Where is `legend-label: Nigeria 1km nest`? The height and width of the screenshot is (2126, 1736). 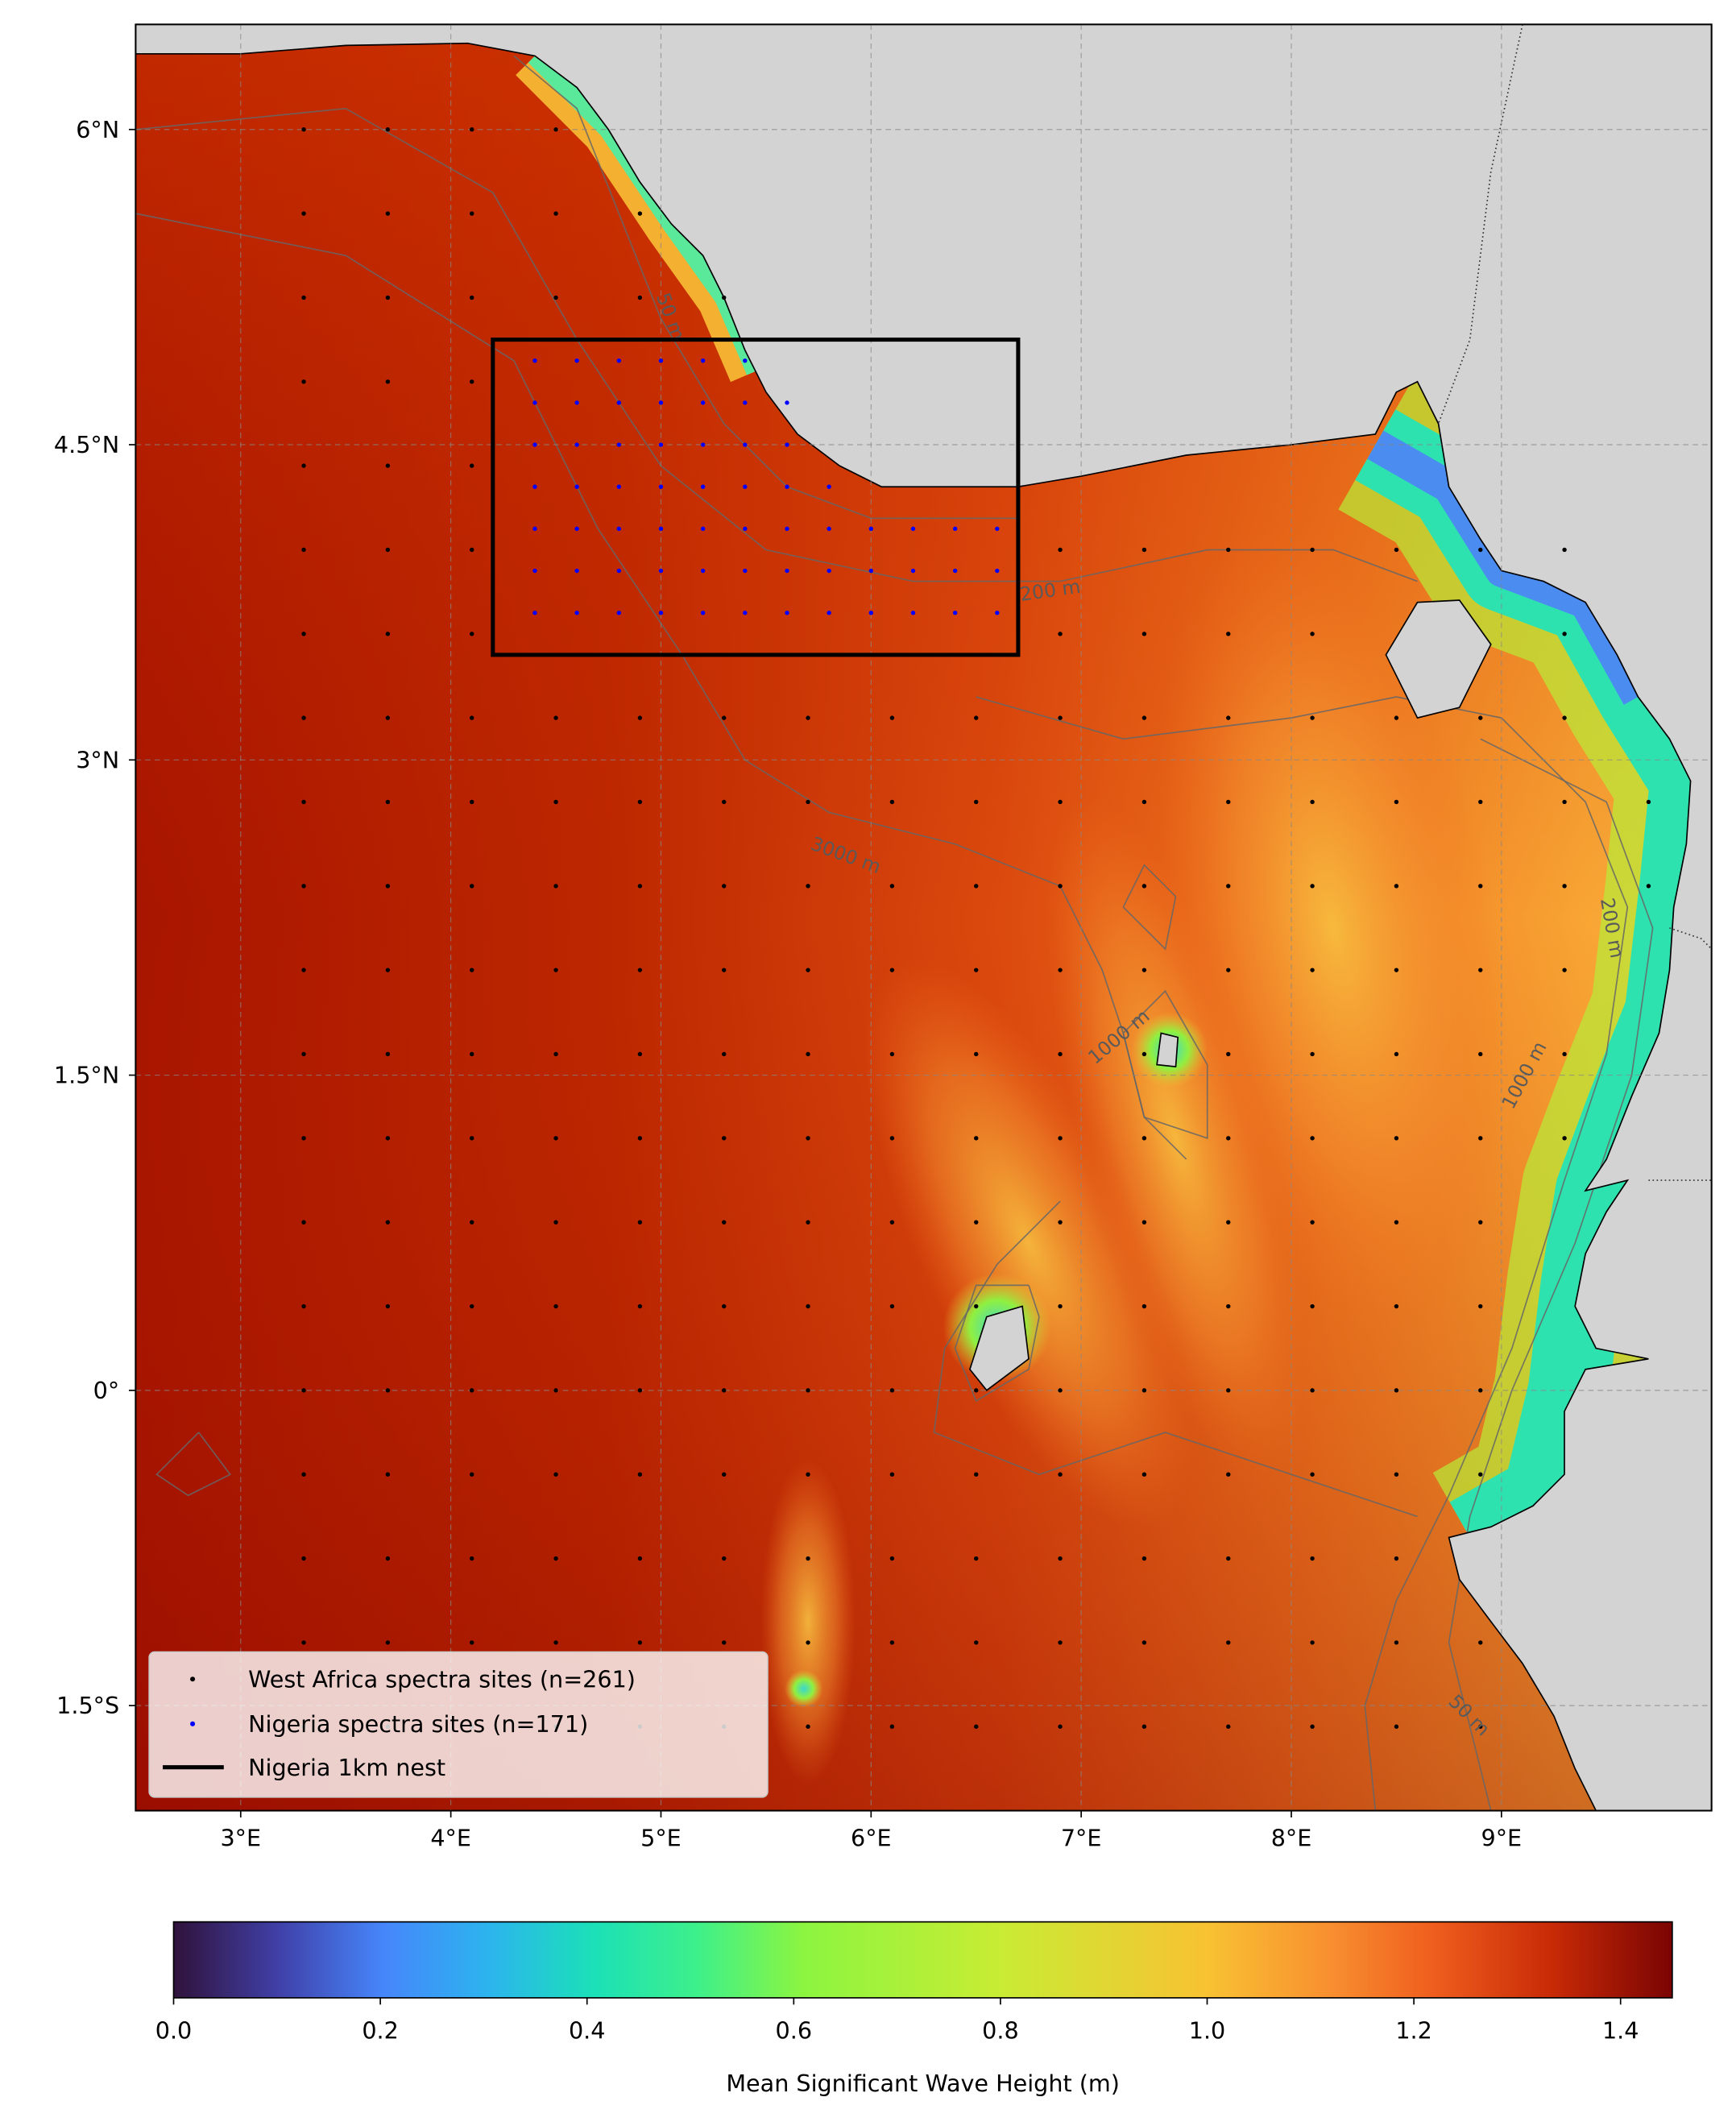 legend-label: Nigeria 1km nest is located at coordinates (346, 1767).